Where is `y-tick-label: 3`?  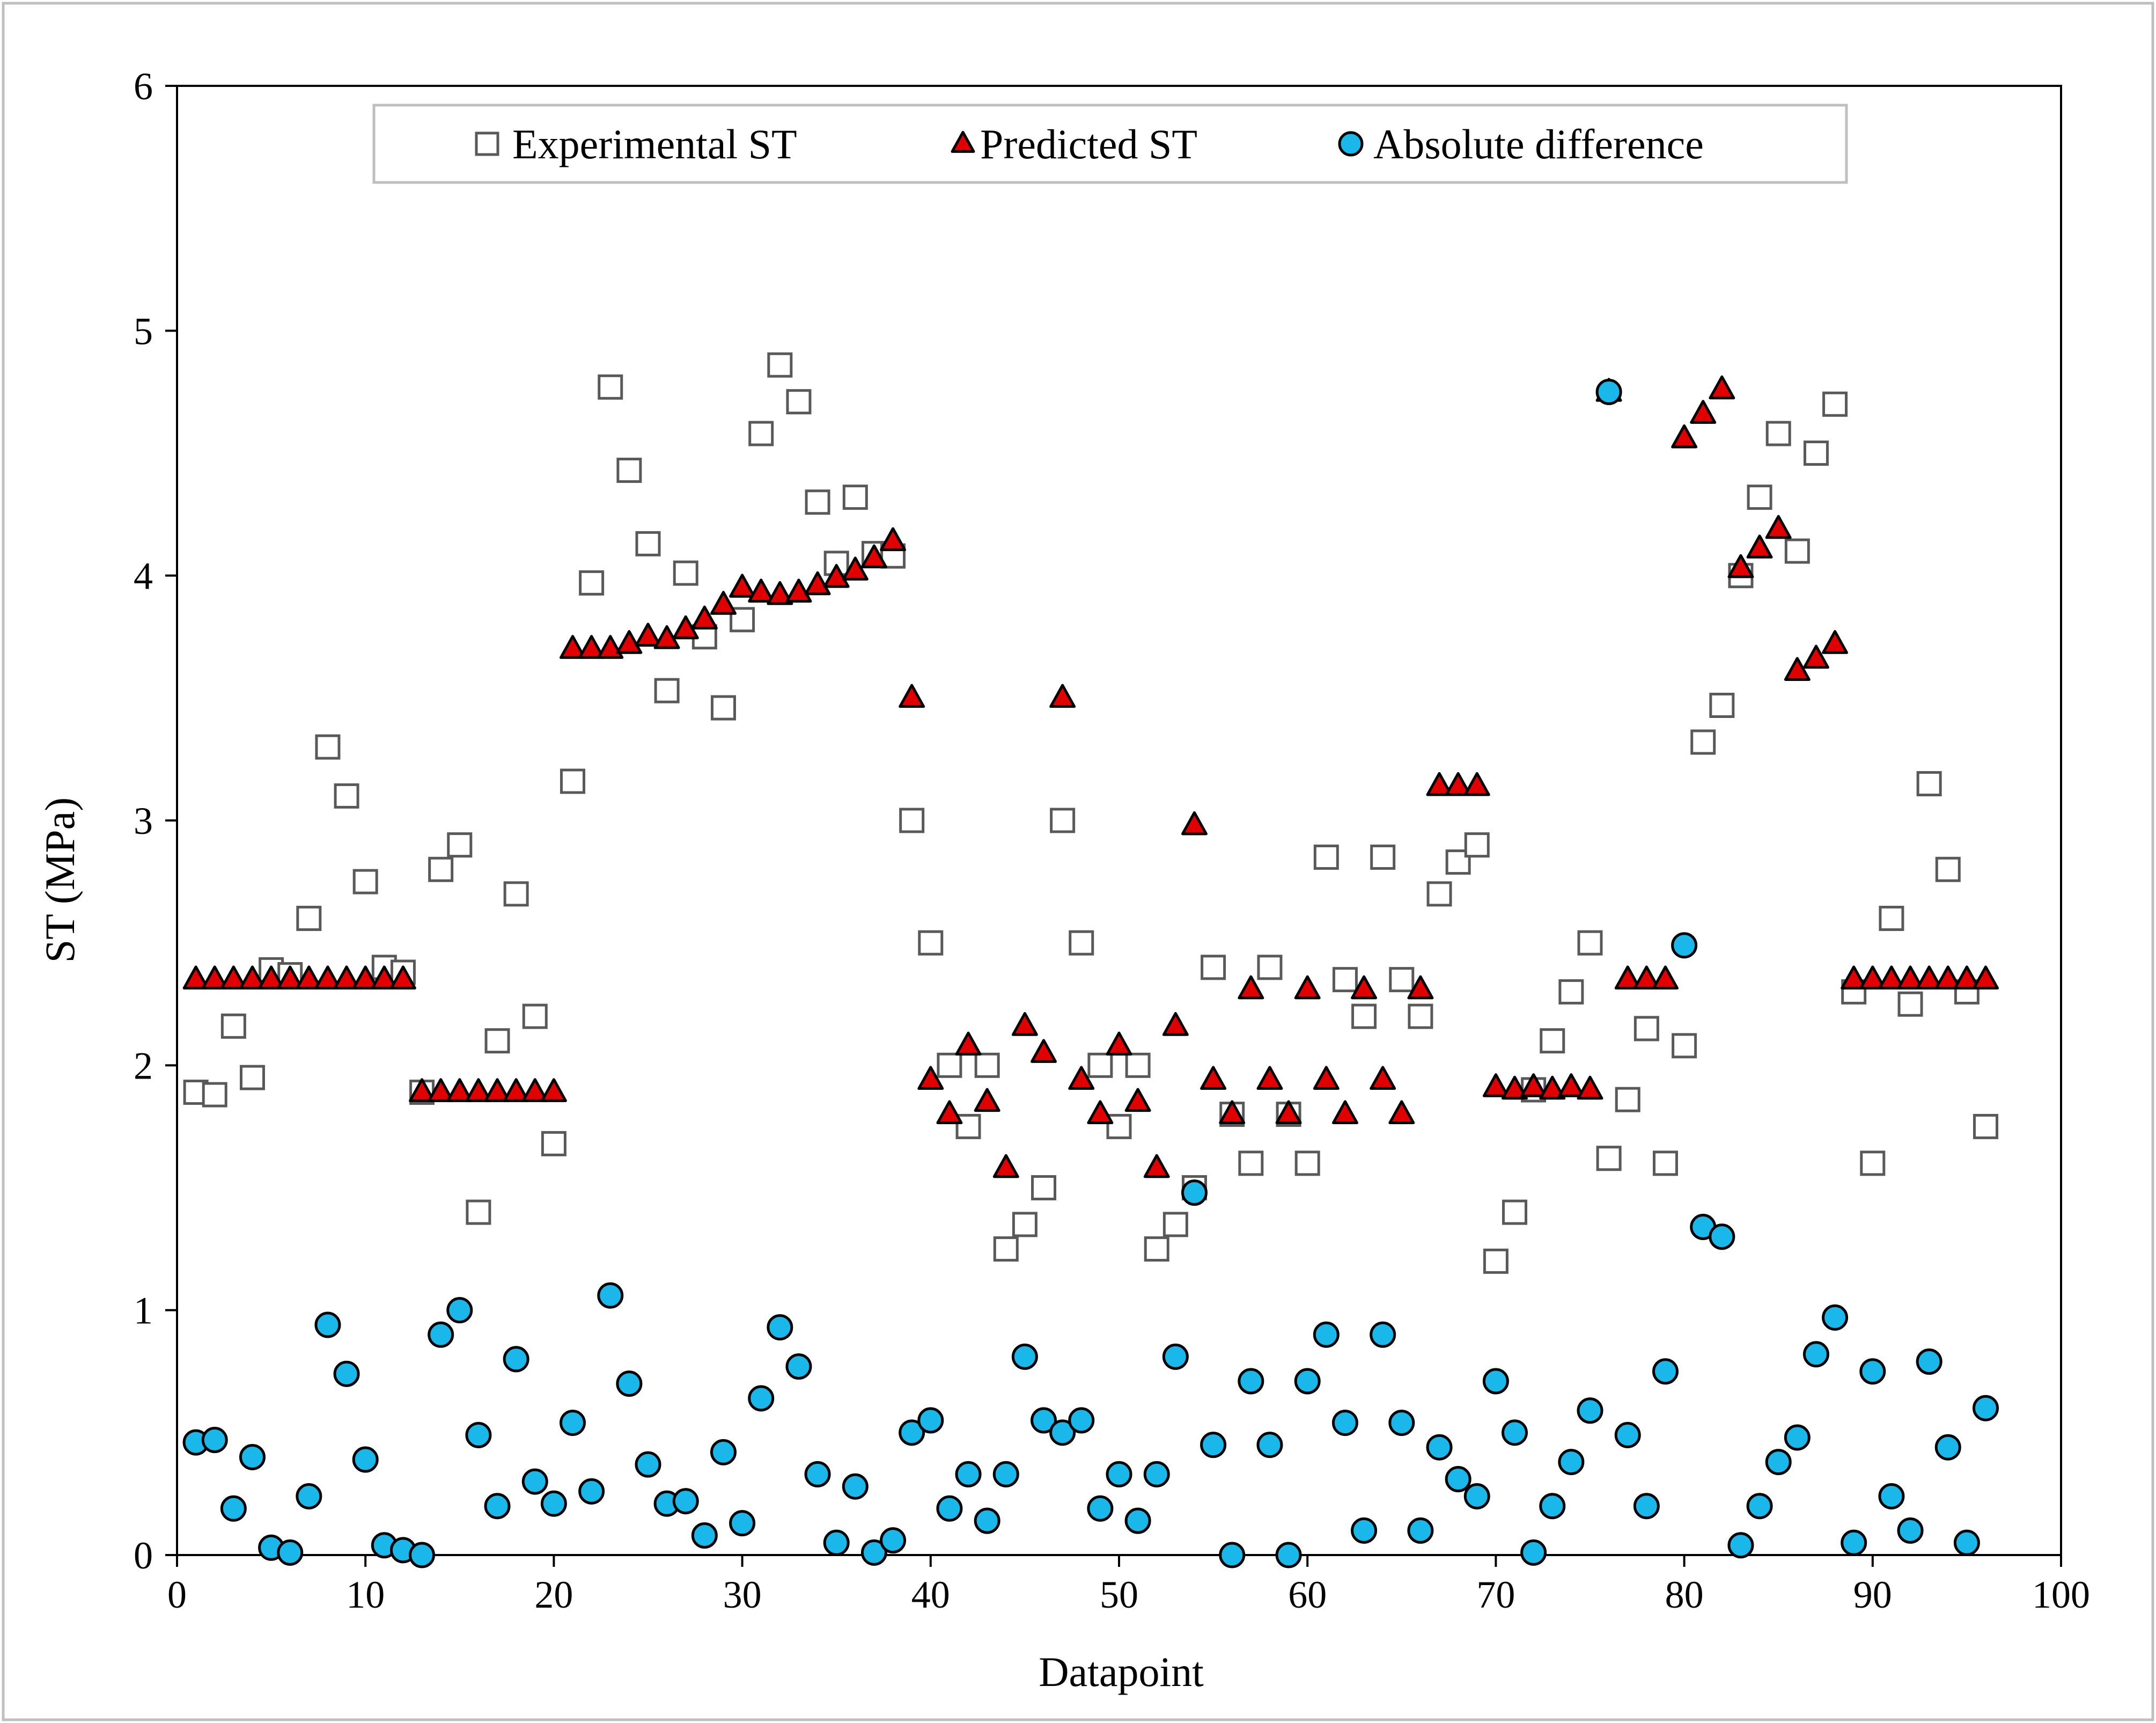 y-tick-label: 3 is located at coordinates (143, 821).